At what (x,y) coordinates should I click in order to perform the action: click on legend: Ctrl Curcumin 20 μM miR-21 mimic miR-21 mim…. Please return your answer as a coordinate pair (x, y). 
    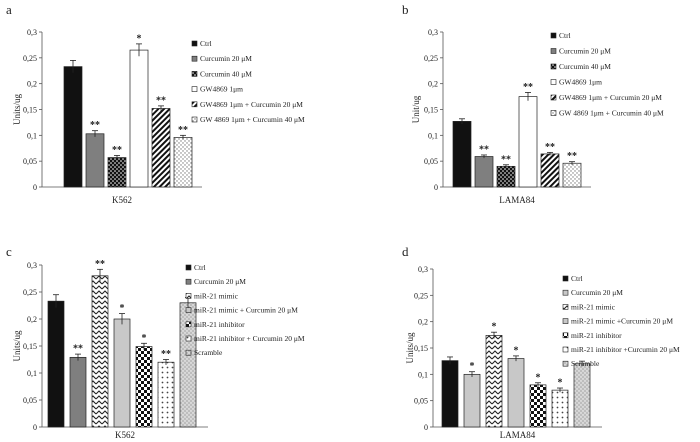
    Looking at the image, I should click on (245, 310).